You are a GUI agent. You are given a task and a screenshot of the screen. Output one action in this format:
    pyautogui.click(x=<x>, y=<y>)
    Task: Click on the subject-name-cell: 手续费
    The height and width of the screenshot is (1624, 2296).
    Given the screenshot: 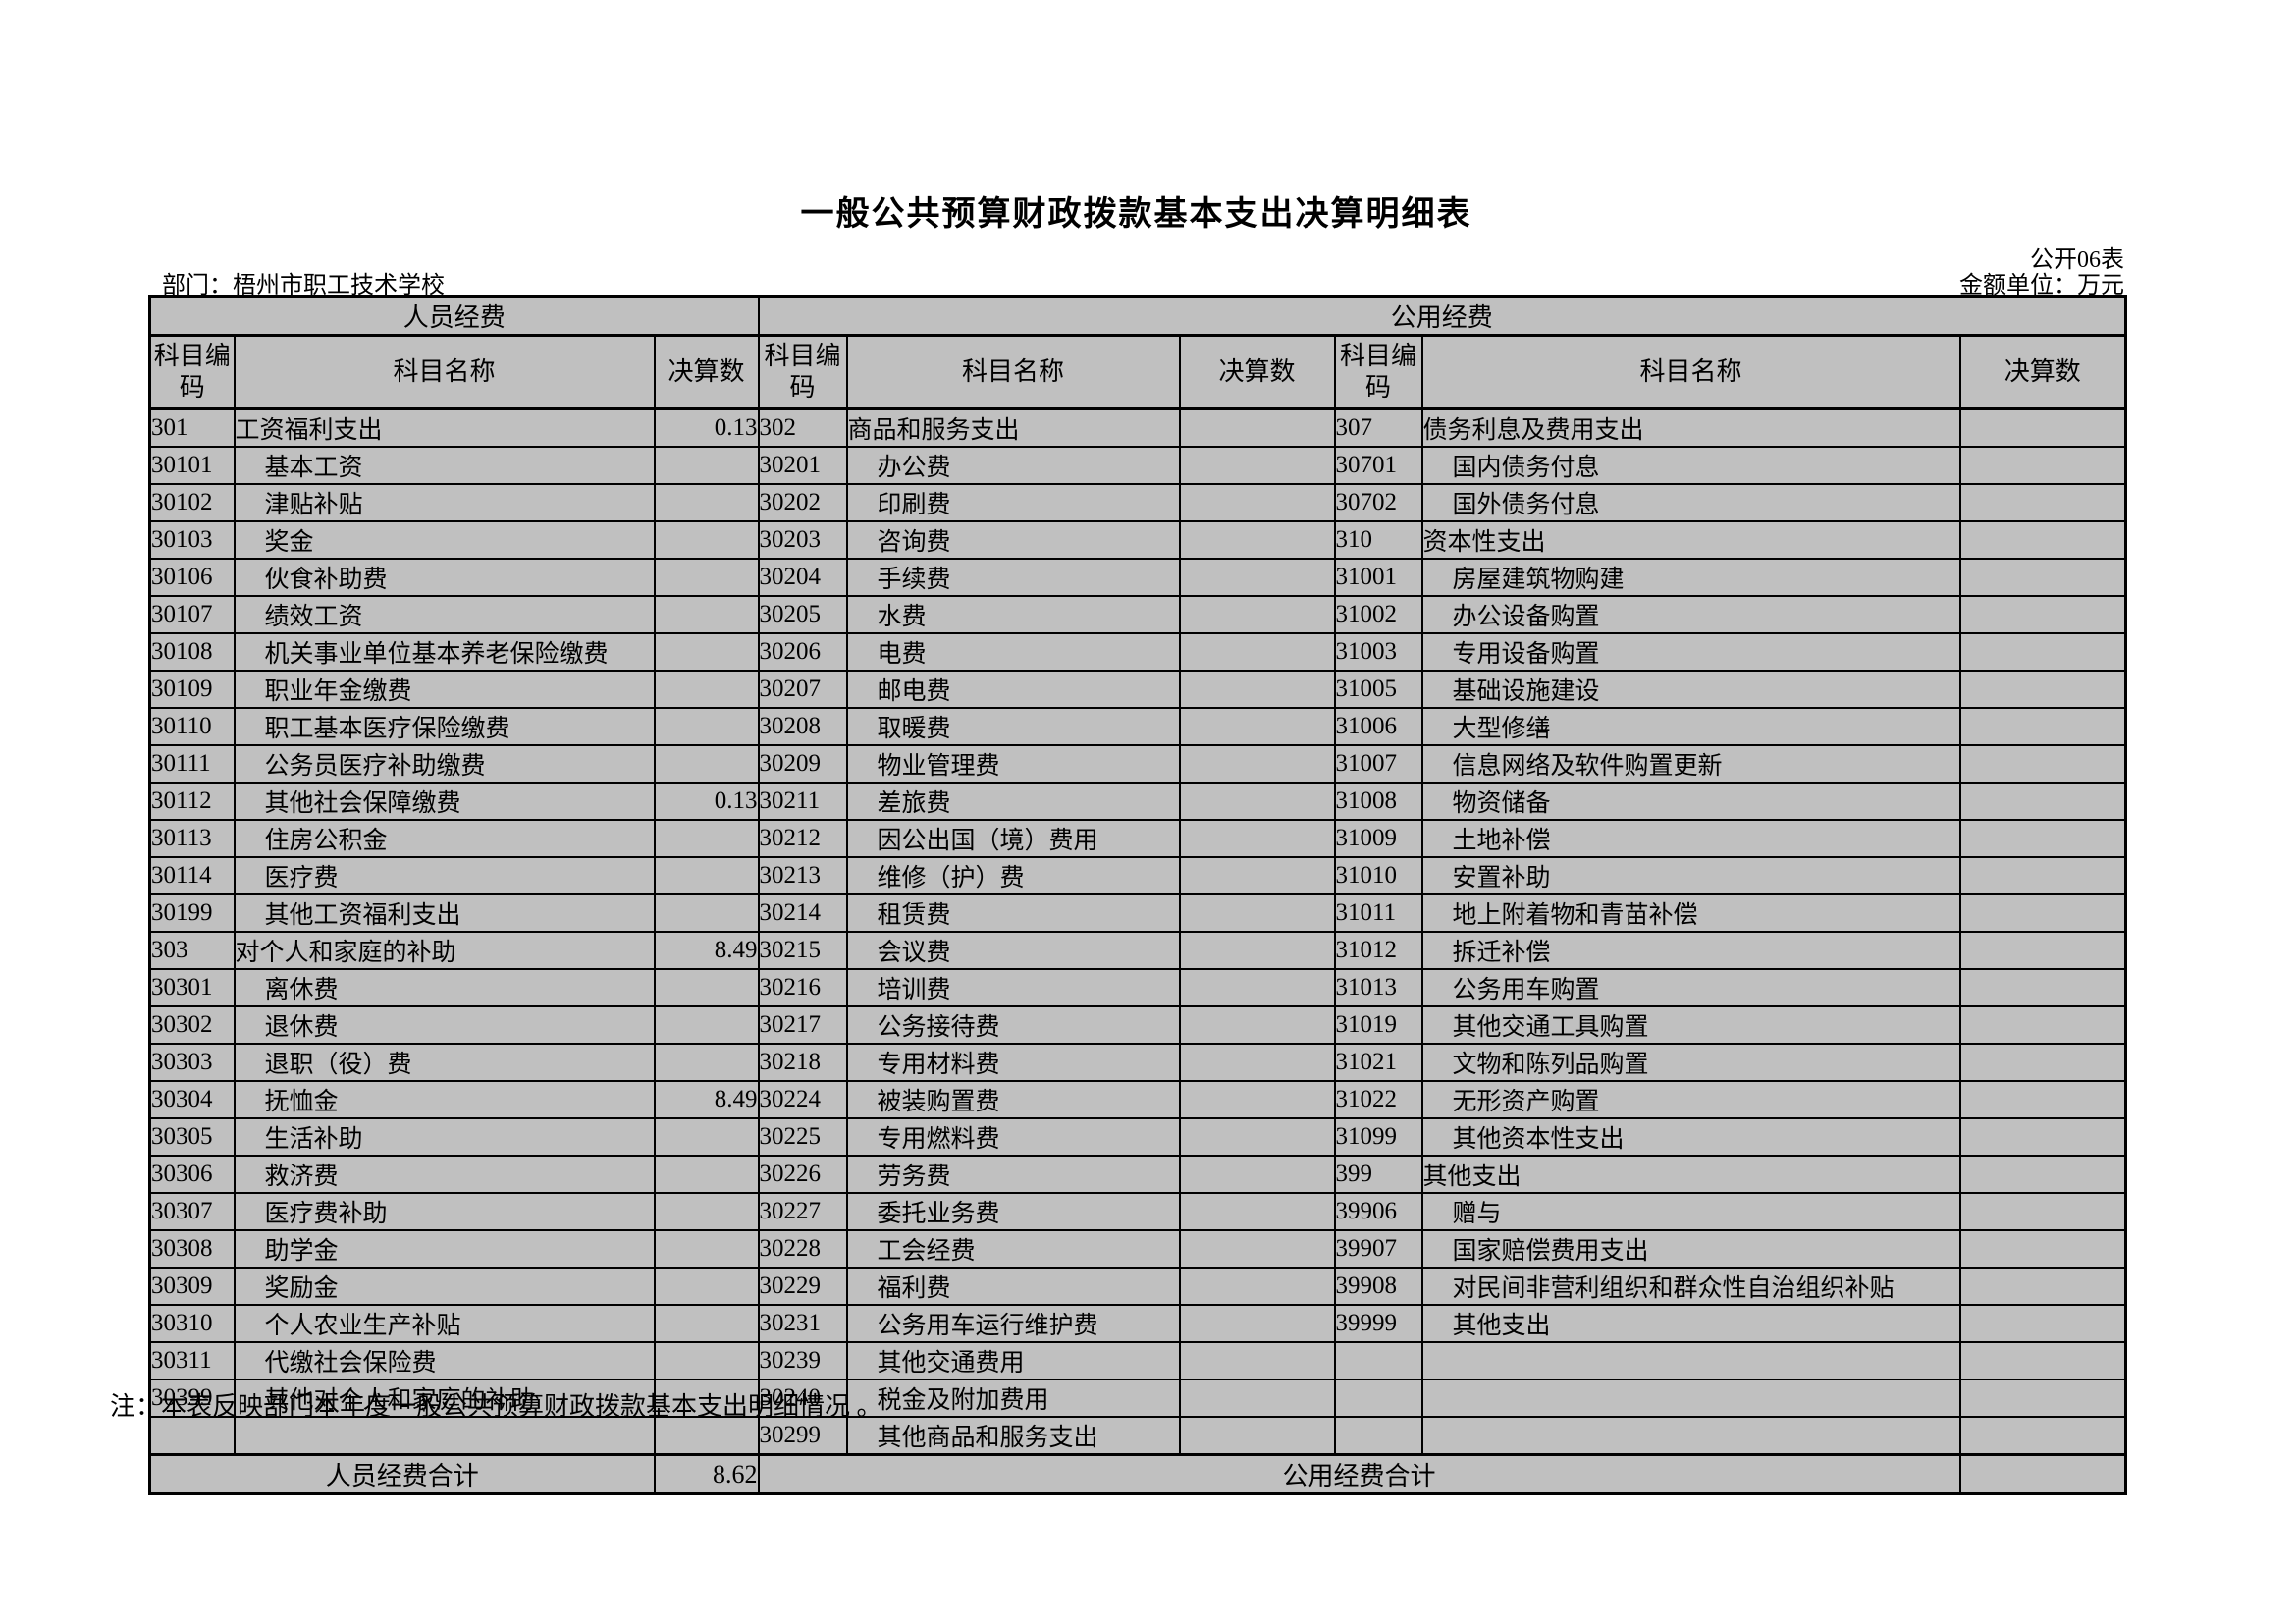 What is the action you would take?
    pyautogui.click(x=1013, y=577)
    